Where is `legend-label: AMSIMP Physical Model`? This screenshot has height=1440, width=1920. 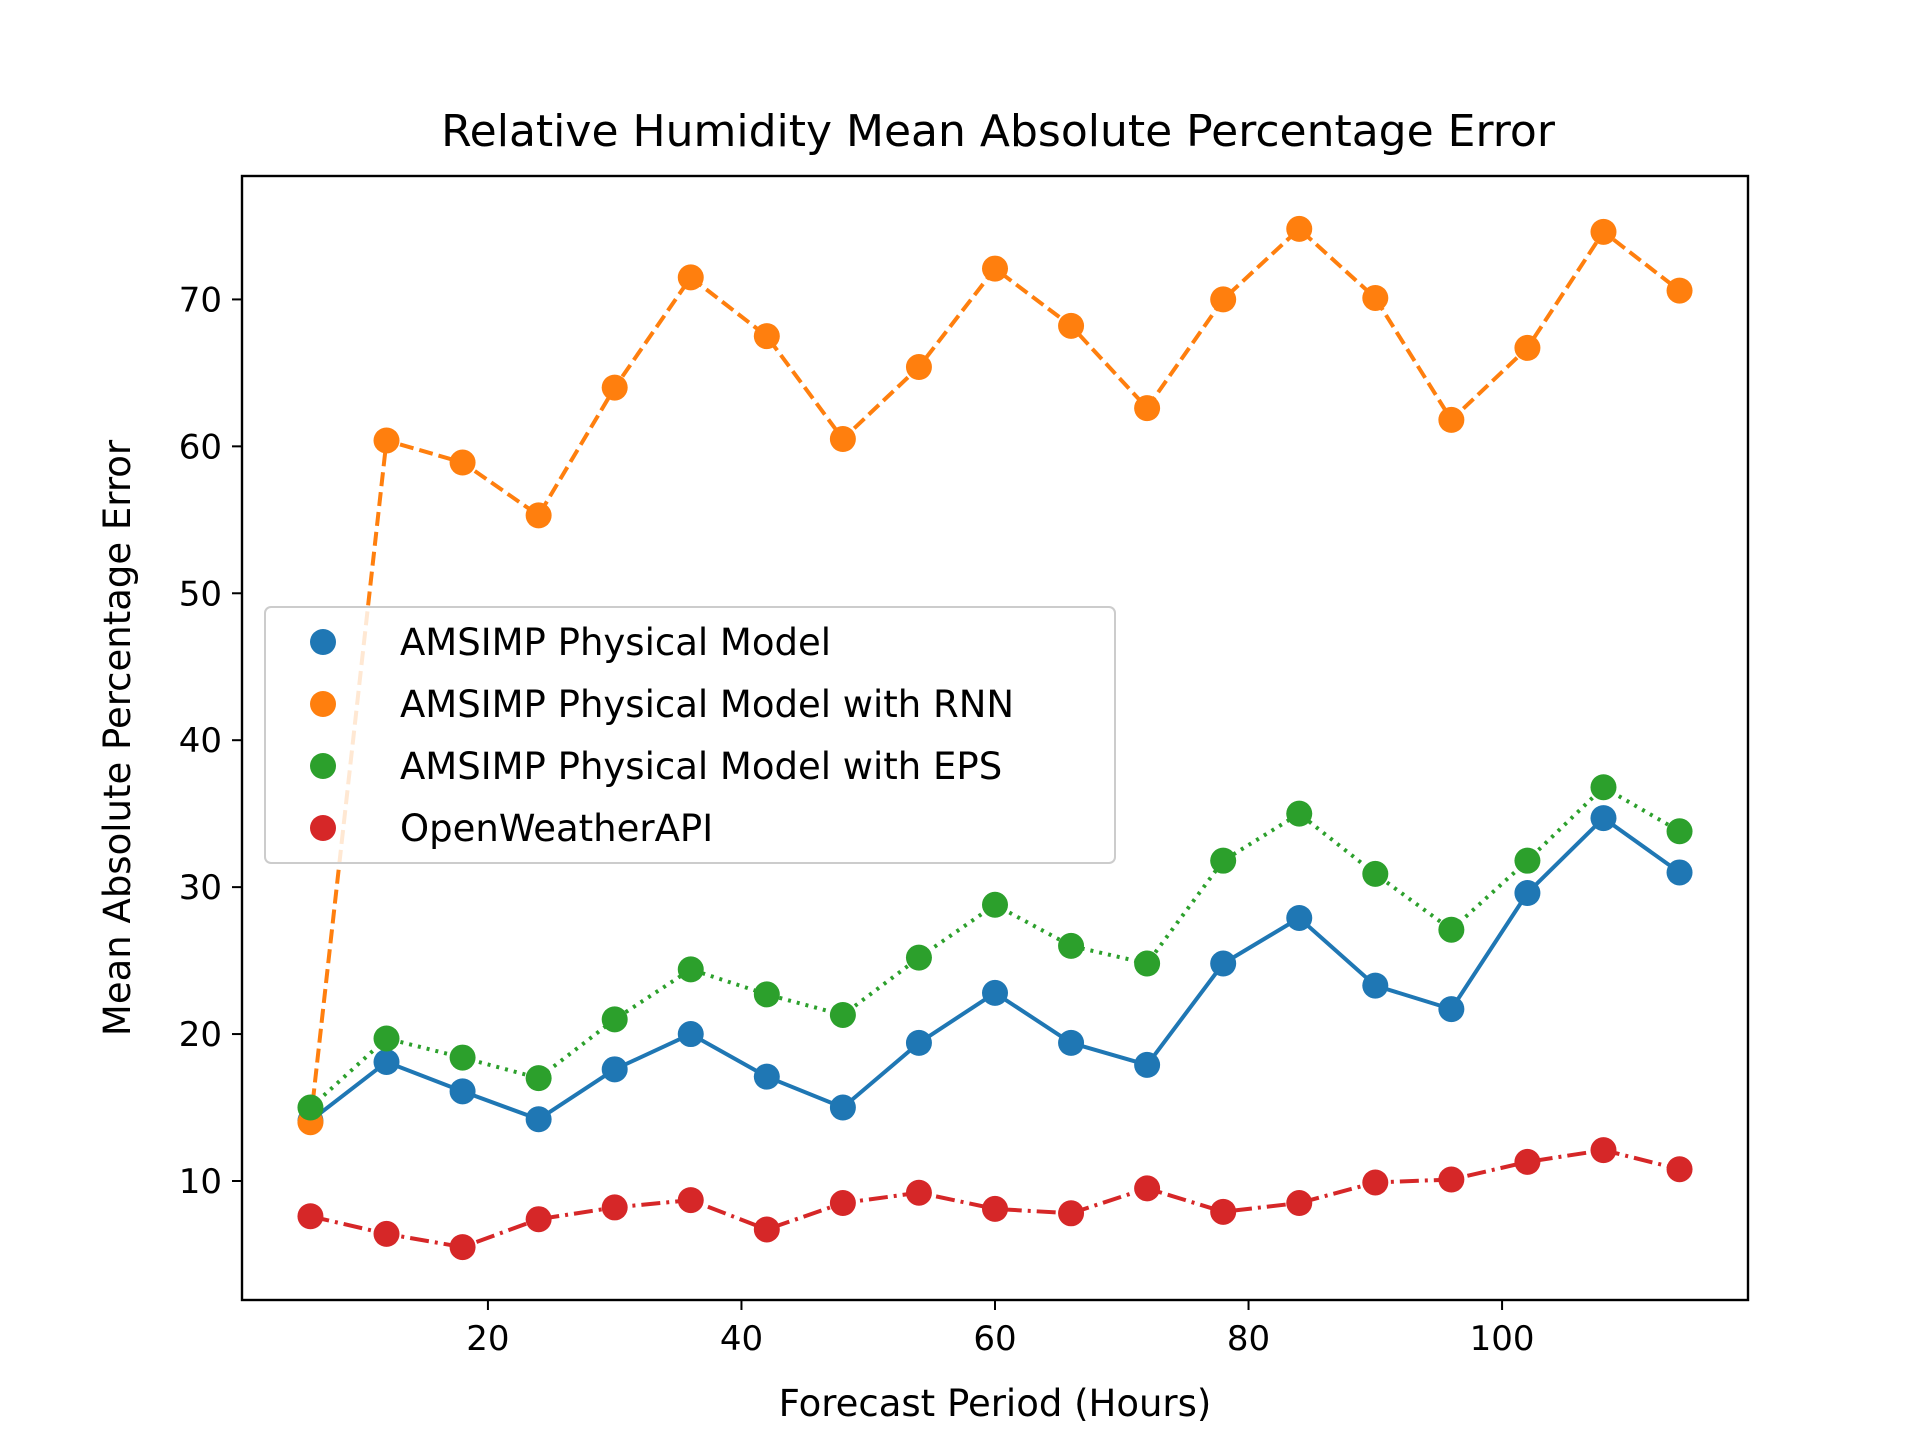 legend-label: AMSIMP Physical Model is located at coordinates (615, 642).